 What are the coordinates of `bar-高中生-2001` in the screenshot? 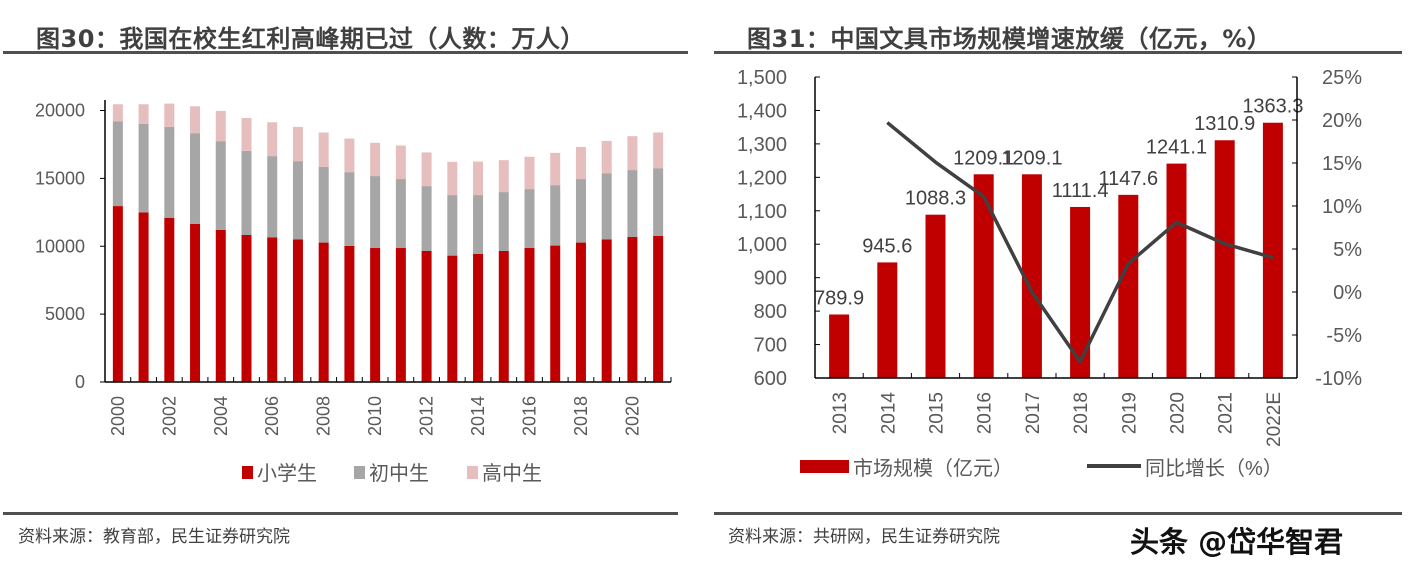 It's located at (143, 114).